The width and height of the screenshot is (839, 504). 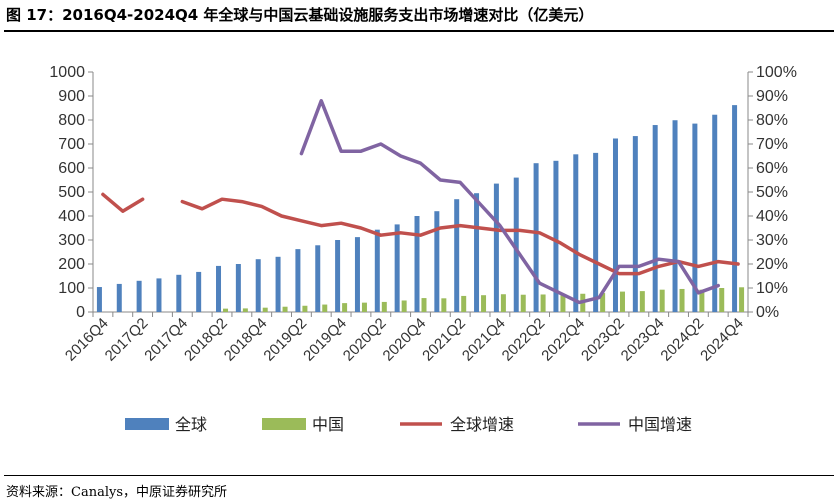 I want to click on y-right-tick-label: 40%, so click(x=772, y=216).